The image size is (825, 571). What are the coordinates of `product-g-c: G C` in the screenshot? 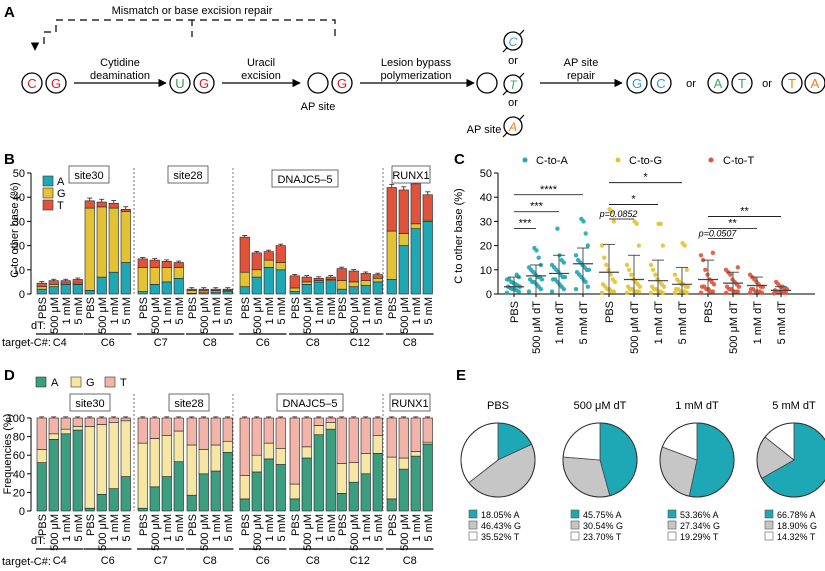 It's located at (649, 83).